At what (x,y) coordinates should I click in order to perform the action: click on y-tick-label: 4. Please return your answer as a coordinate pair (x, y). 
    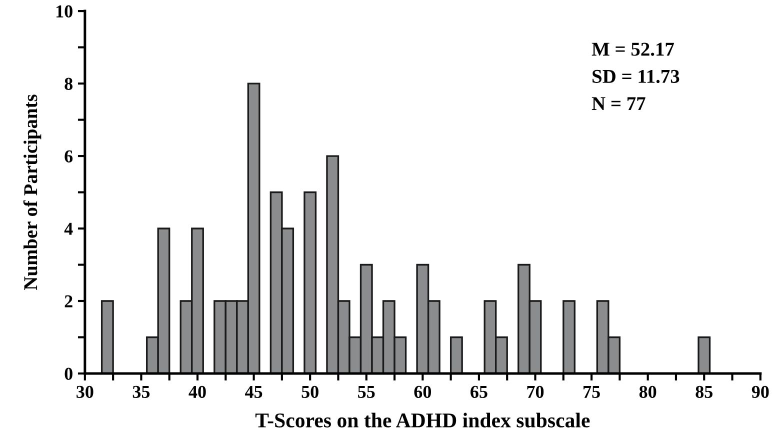
    Looking at the image, I should click on (68, 228).